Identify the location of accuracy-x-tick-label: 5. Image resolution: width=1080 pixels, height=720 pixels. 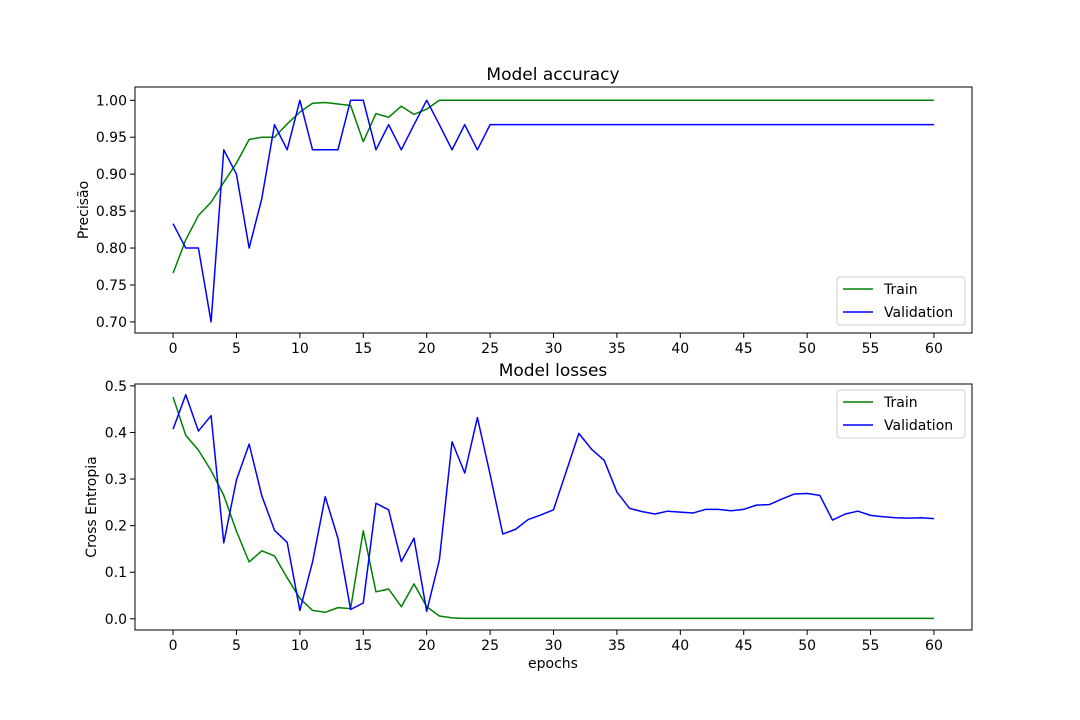
(236, 349).